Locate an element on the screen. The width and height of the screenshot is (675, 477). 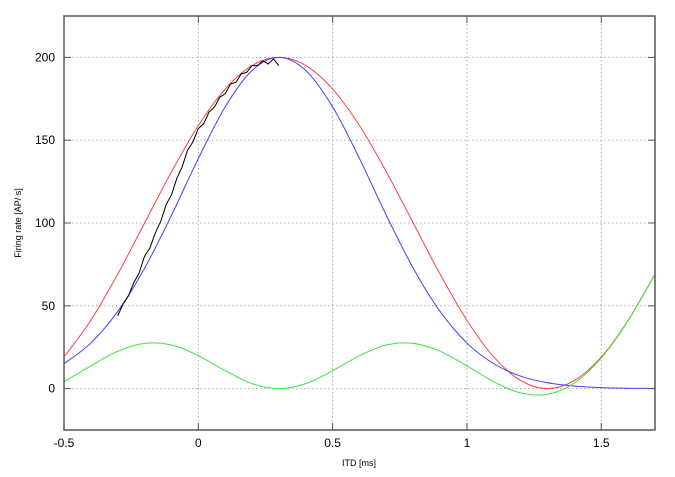
x-axis-label: ITD [ms] is located at coordinates (359, 463).